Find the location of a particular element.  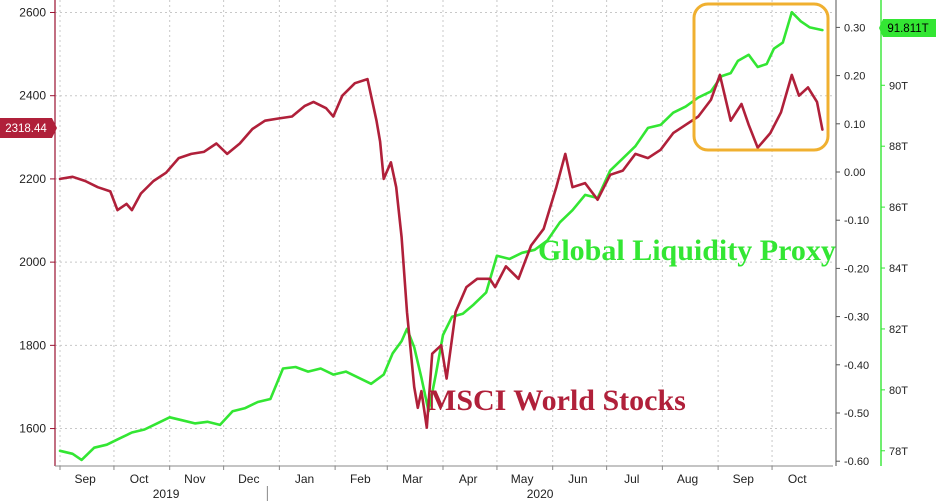

year-label-2020: 2020 is located at coordinates (540, 494).